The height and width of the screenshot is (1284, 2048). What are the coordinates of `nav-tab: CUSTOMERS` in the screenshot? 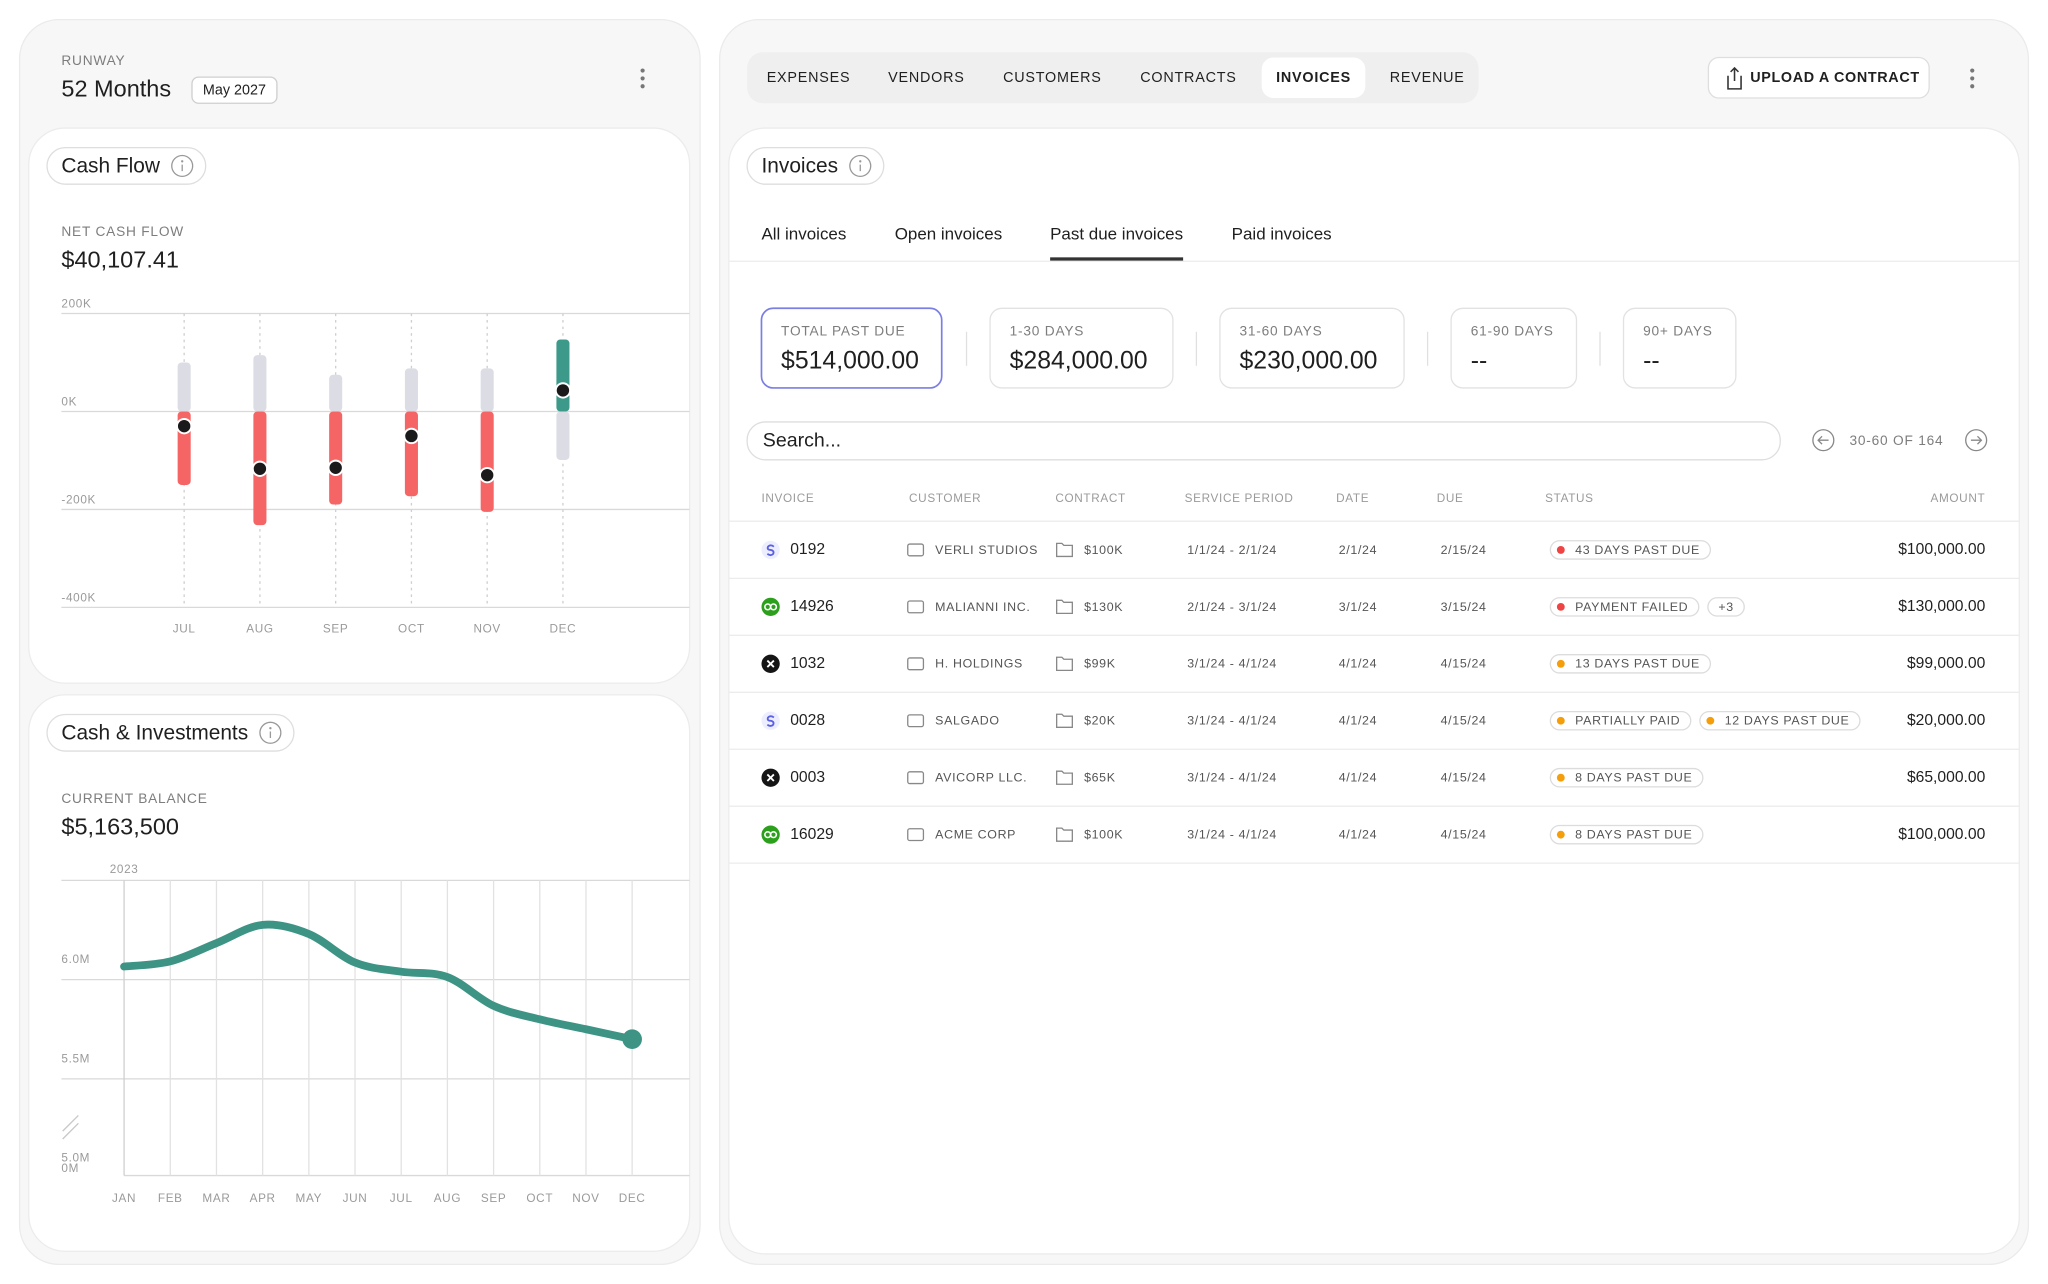 It's located at (1052, 78).